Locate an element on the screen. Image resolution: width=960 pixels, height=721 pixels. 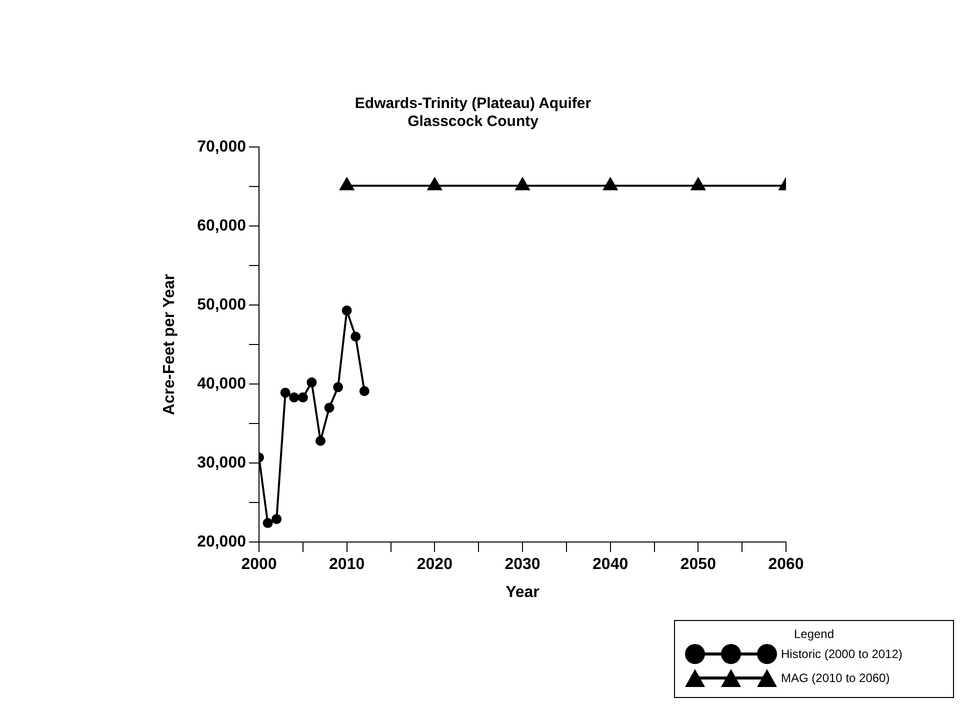
y-tick-label: 70,000 is located at coordinates (221, 147).